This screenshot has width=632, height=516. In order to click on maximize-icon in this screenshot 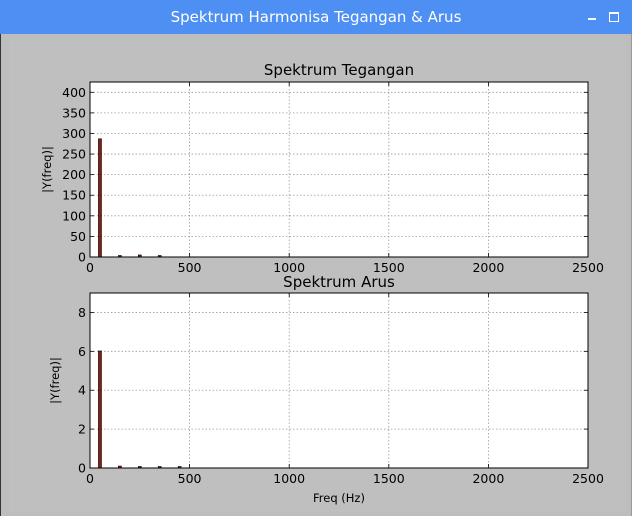, I will do `click(614, 17)`.